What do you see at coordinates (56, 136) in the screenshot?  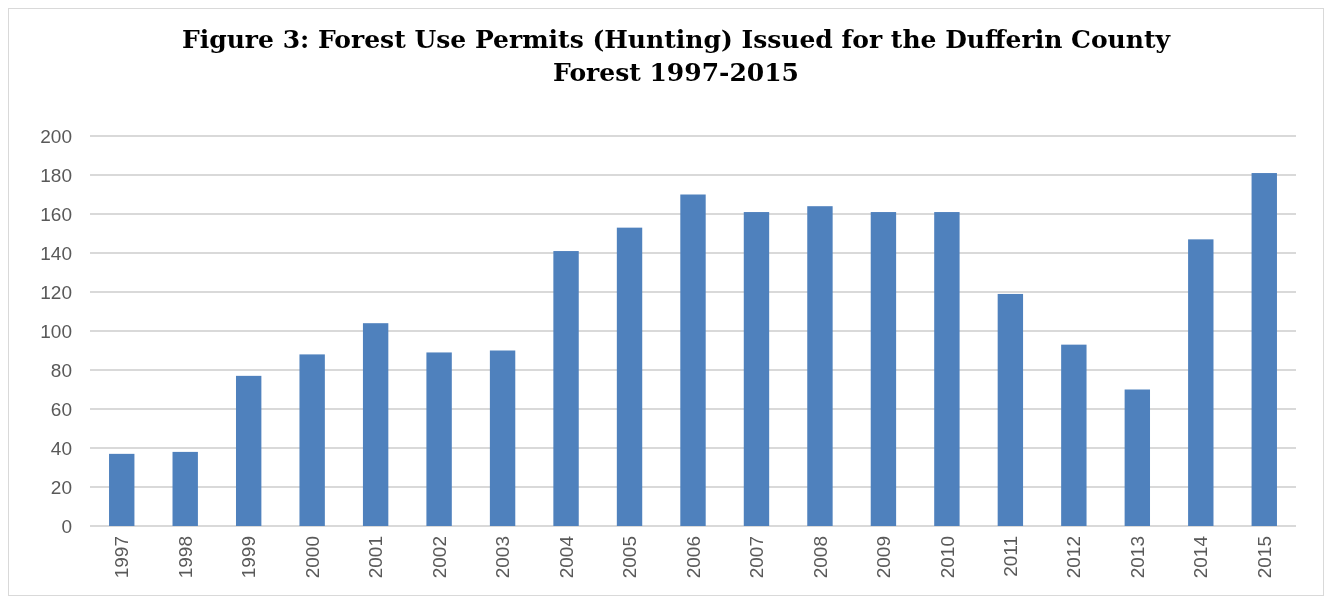 I see `y-tick-label: 200` at bounding box center [56, 136].